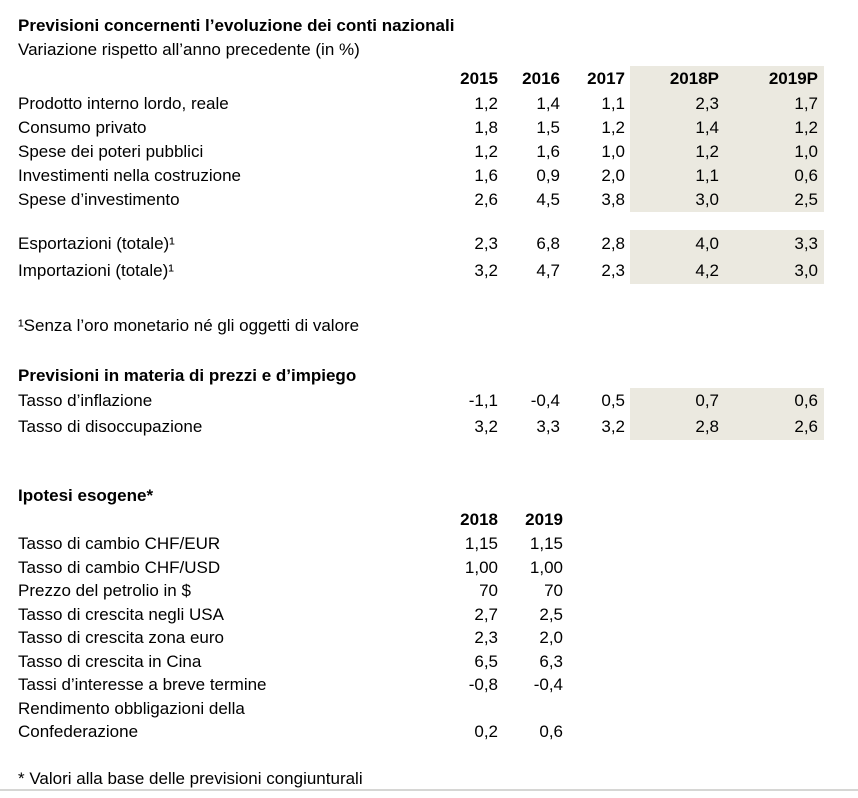  What do you see at coordinates (121, 637) in the screenshot?
I see `row-label: Tasso di crescita zona euro` at bounding box center [121, 637].